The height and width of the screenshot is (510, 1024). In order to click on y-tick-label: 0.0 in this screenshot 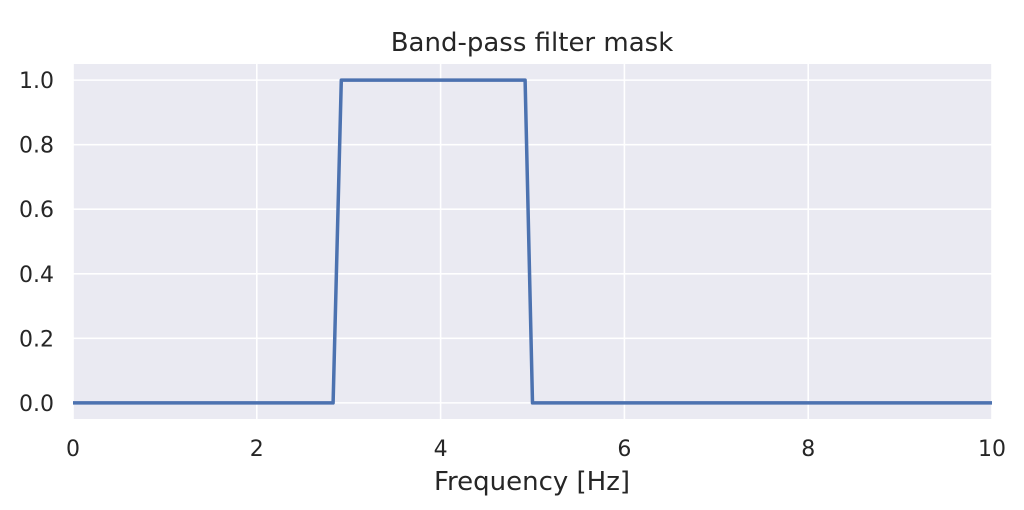, I will do `click(36, 404)`.